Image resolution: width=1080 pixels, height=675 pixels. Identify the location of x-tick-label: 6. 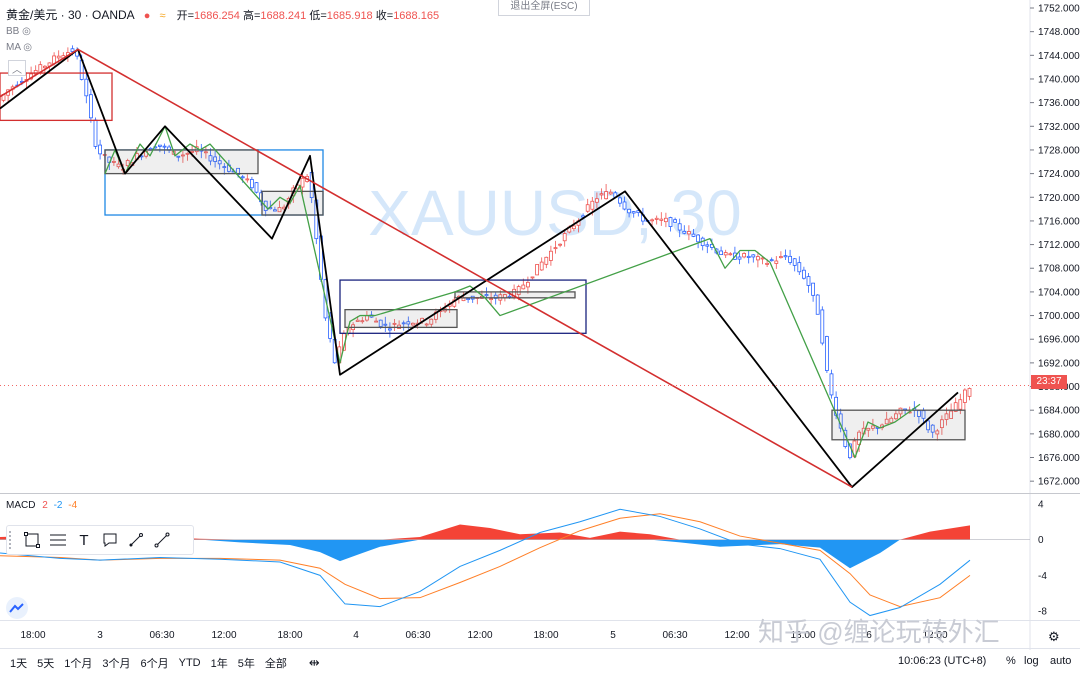
(869, 635).